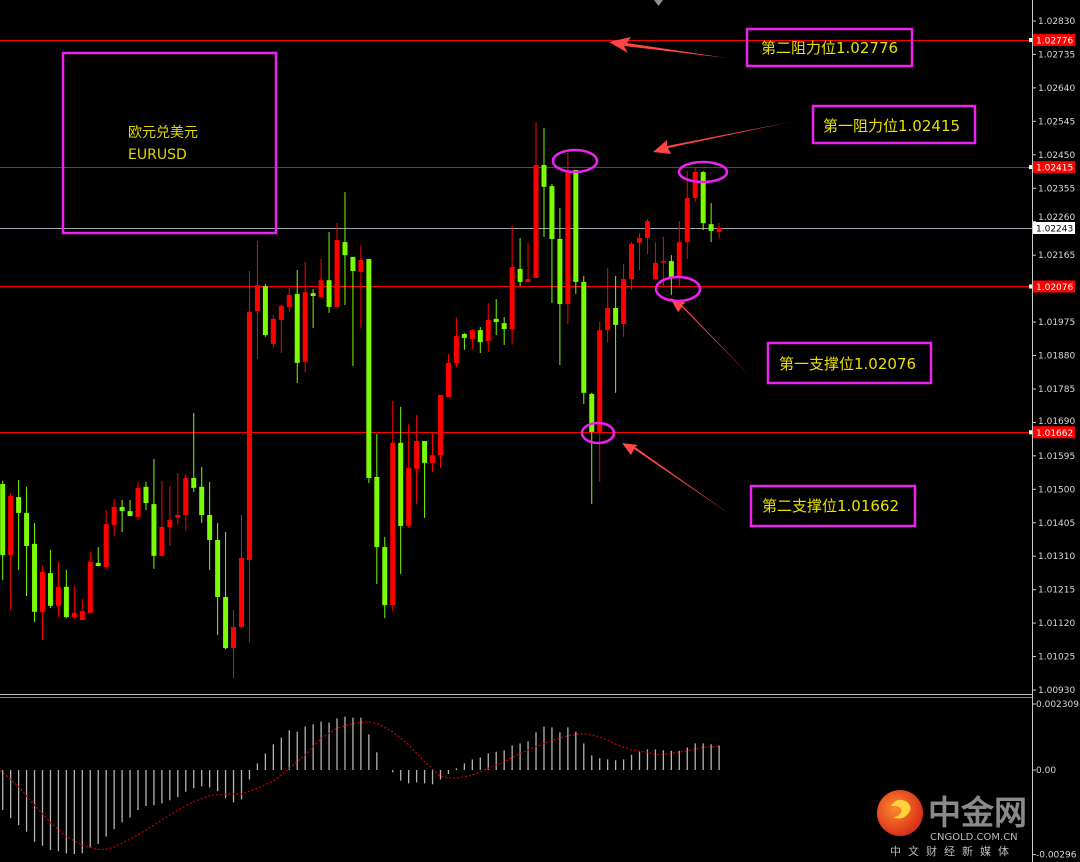  Describe the element at coordinates (849, 363) in the screenshot. I see `support-1-annotation: 第一支撑位1.02076` at that location.